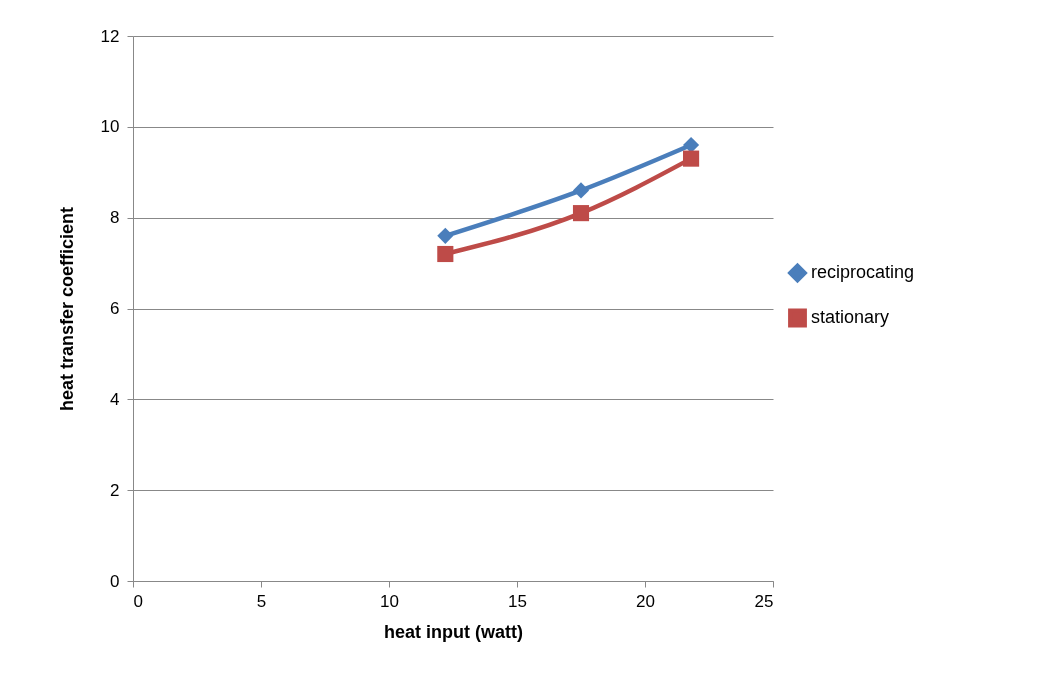 This screenshot has height=700, width=1051. I want to click on x-axis-title: heat input (watt), so click(453, 631).